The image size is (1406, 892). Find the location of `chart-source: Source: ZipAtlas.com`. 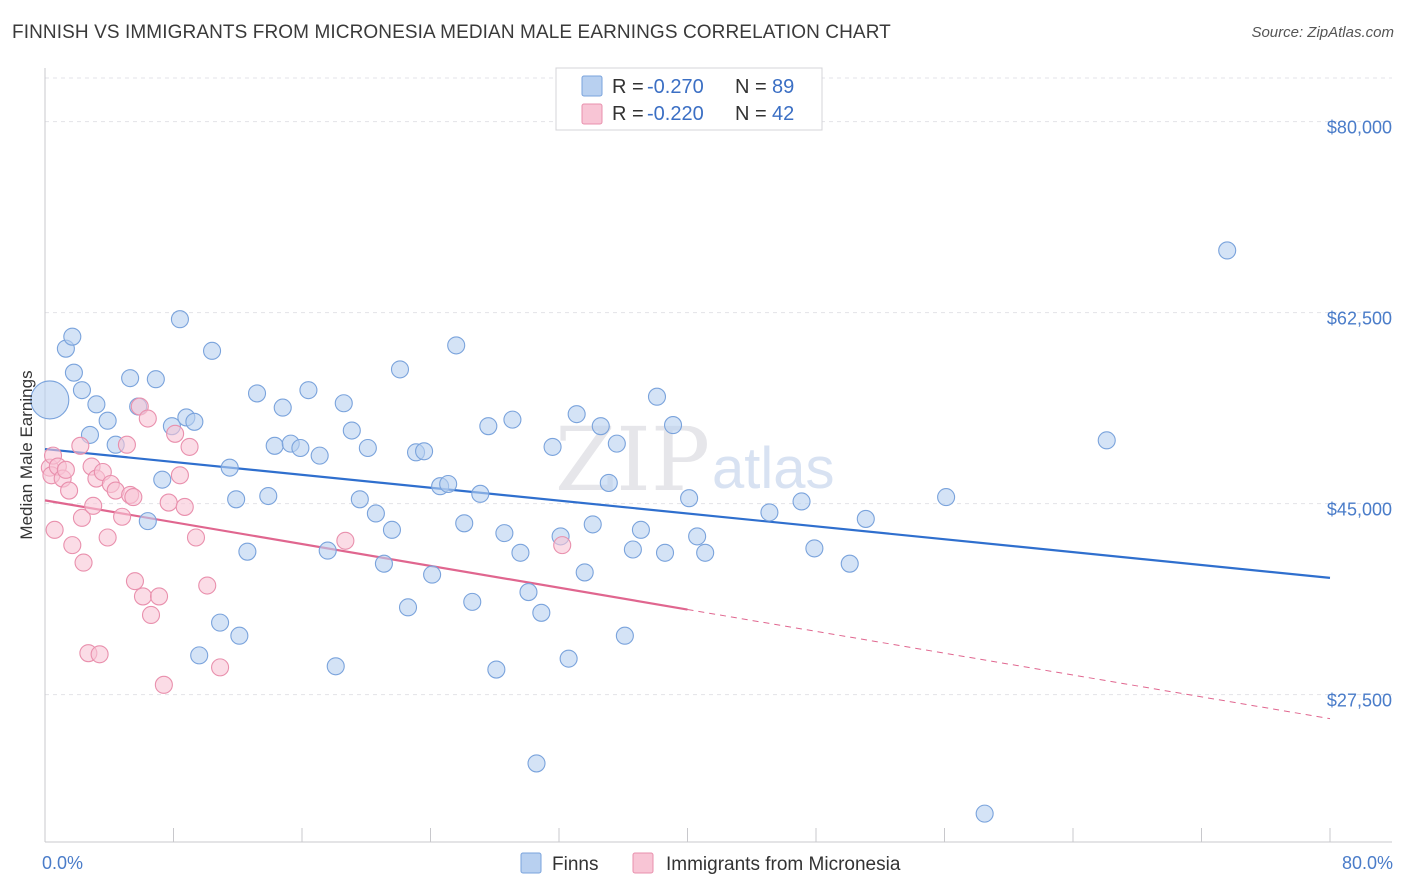

chart-source: Source: ZipAtlas.com is located at coordinates (1322, 32).